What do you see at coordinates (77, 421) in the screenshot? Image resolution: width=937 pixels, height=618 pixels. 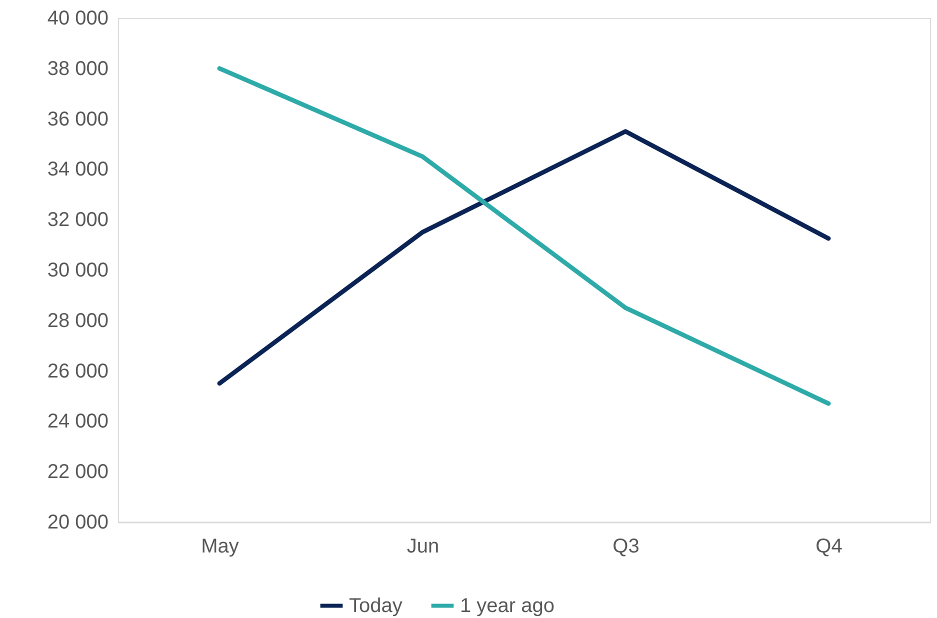 I see `y-tick-label: 24 000` at bounding box center [77, 421].